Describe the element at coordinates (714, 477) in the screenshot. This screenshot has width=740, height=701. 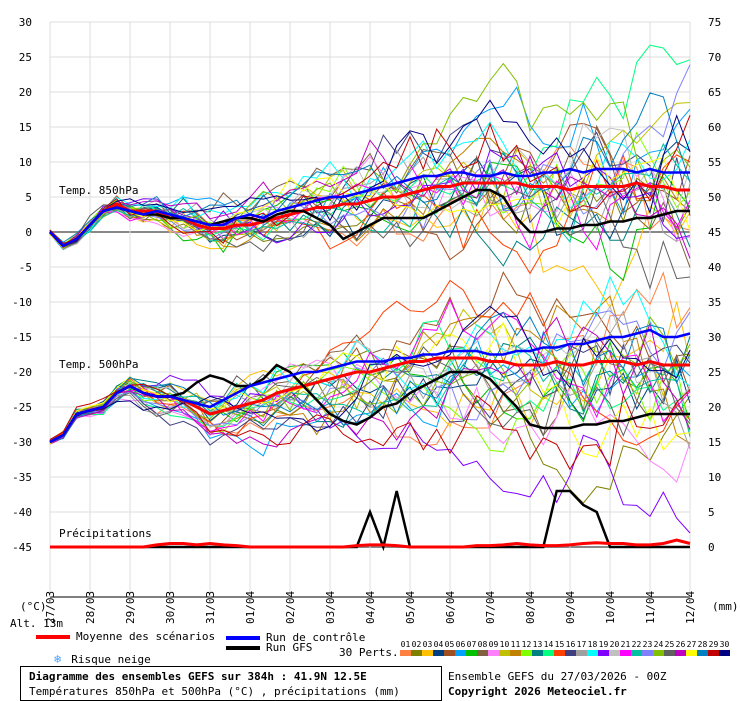
I see `y-right-tick: 10` at that location.